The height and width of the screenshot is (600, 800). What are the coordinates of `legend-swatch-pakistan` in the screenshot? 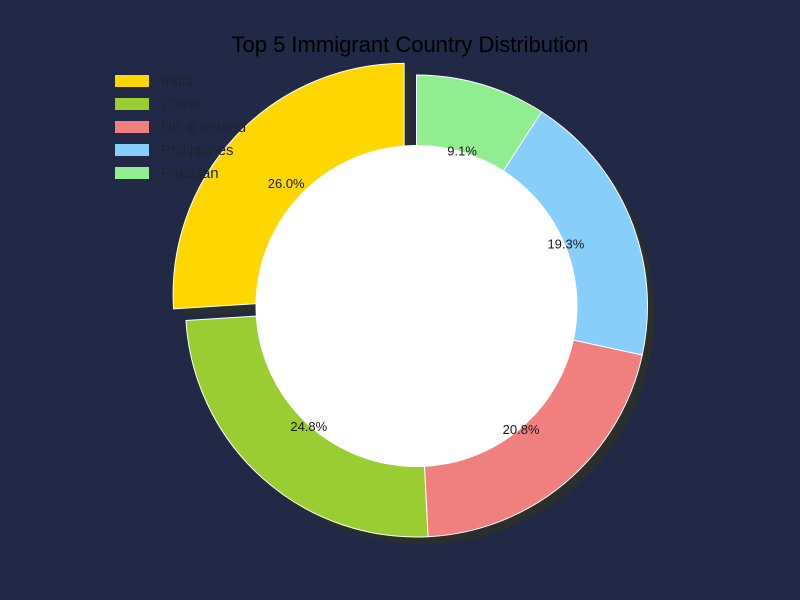 It's located at (132, 173).